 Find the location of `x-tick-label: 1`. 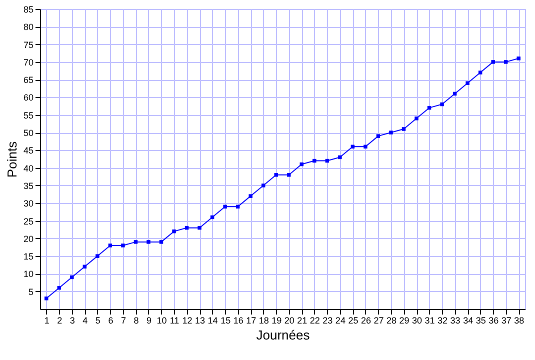

x-tick-label: 1 is located at coordinates (47, 321).